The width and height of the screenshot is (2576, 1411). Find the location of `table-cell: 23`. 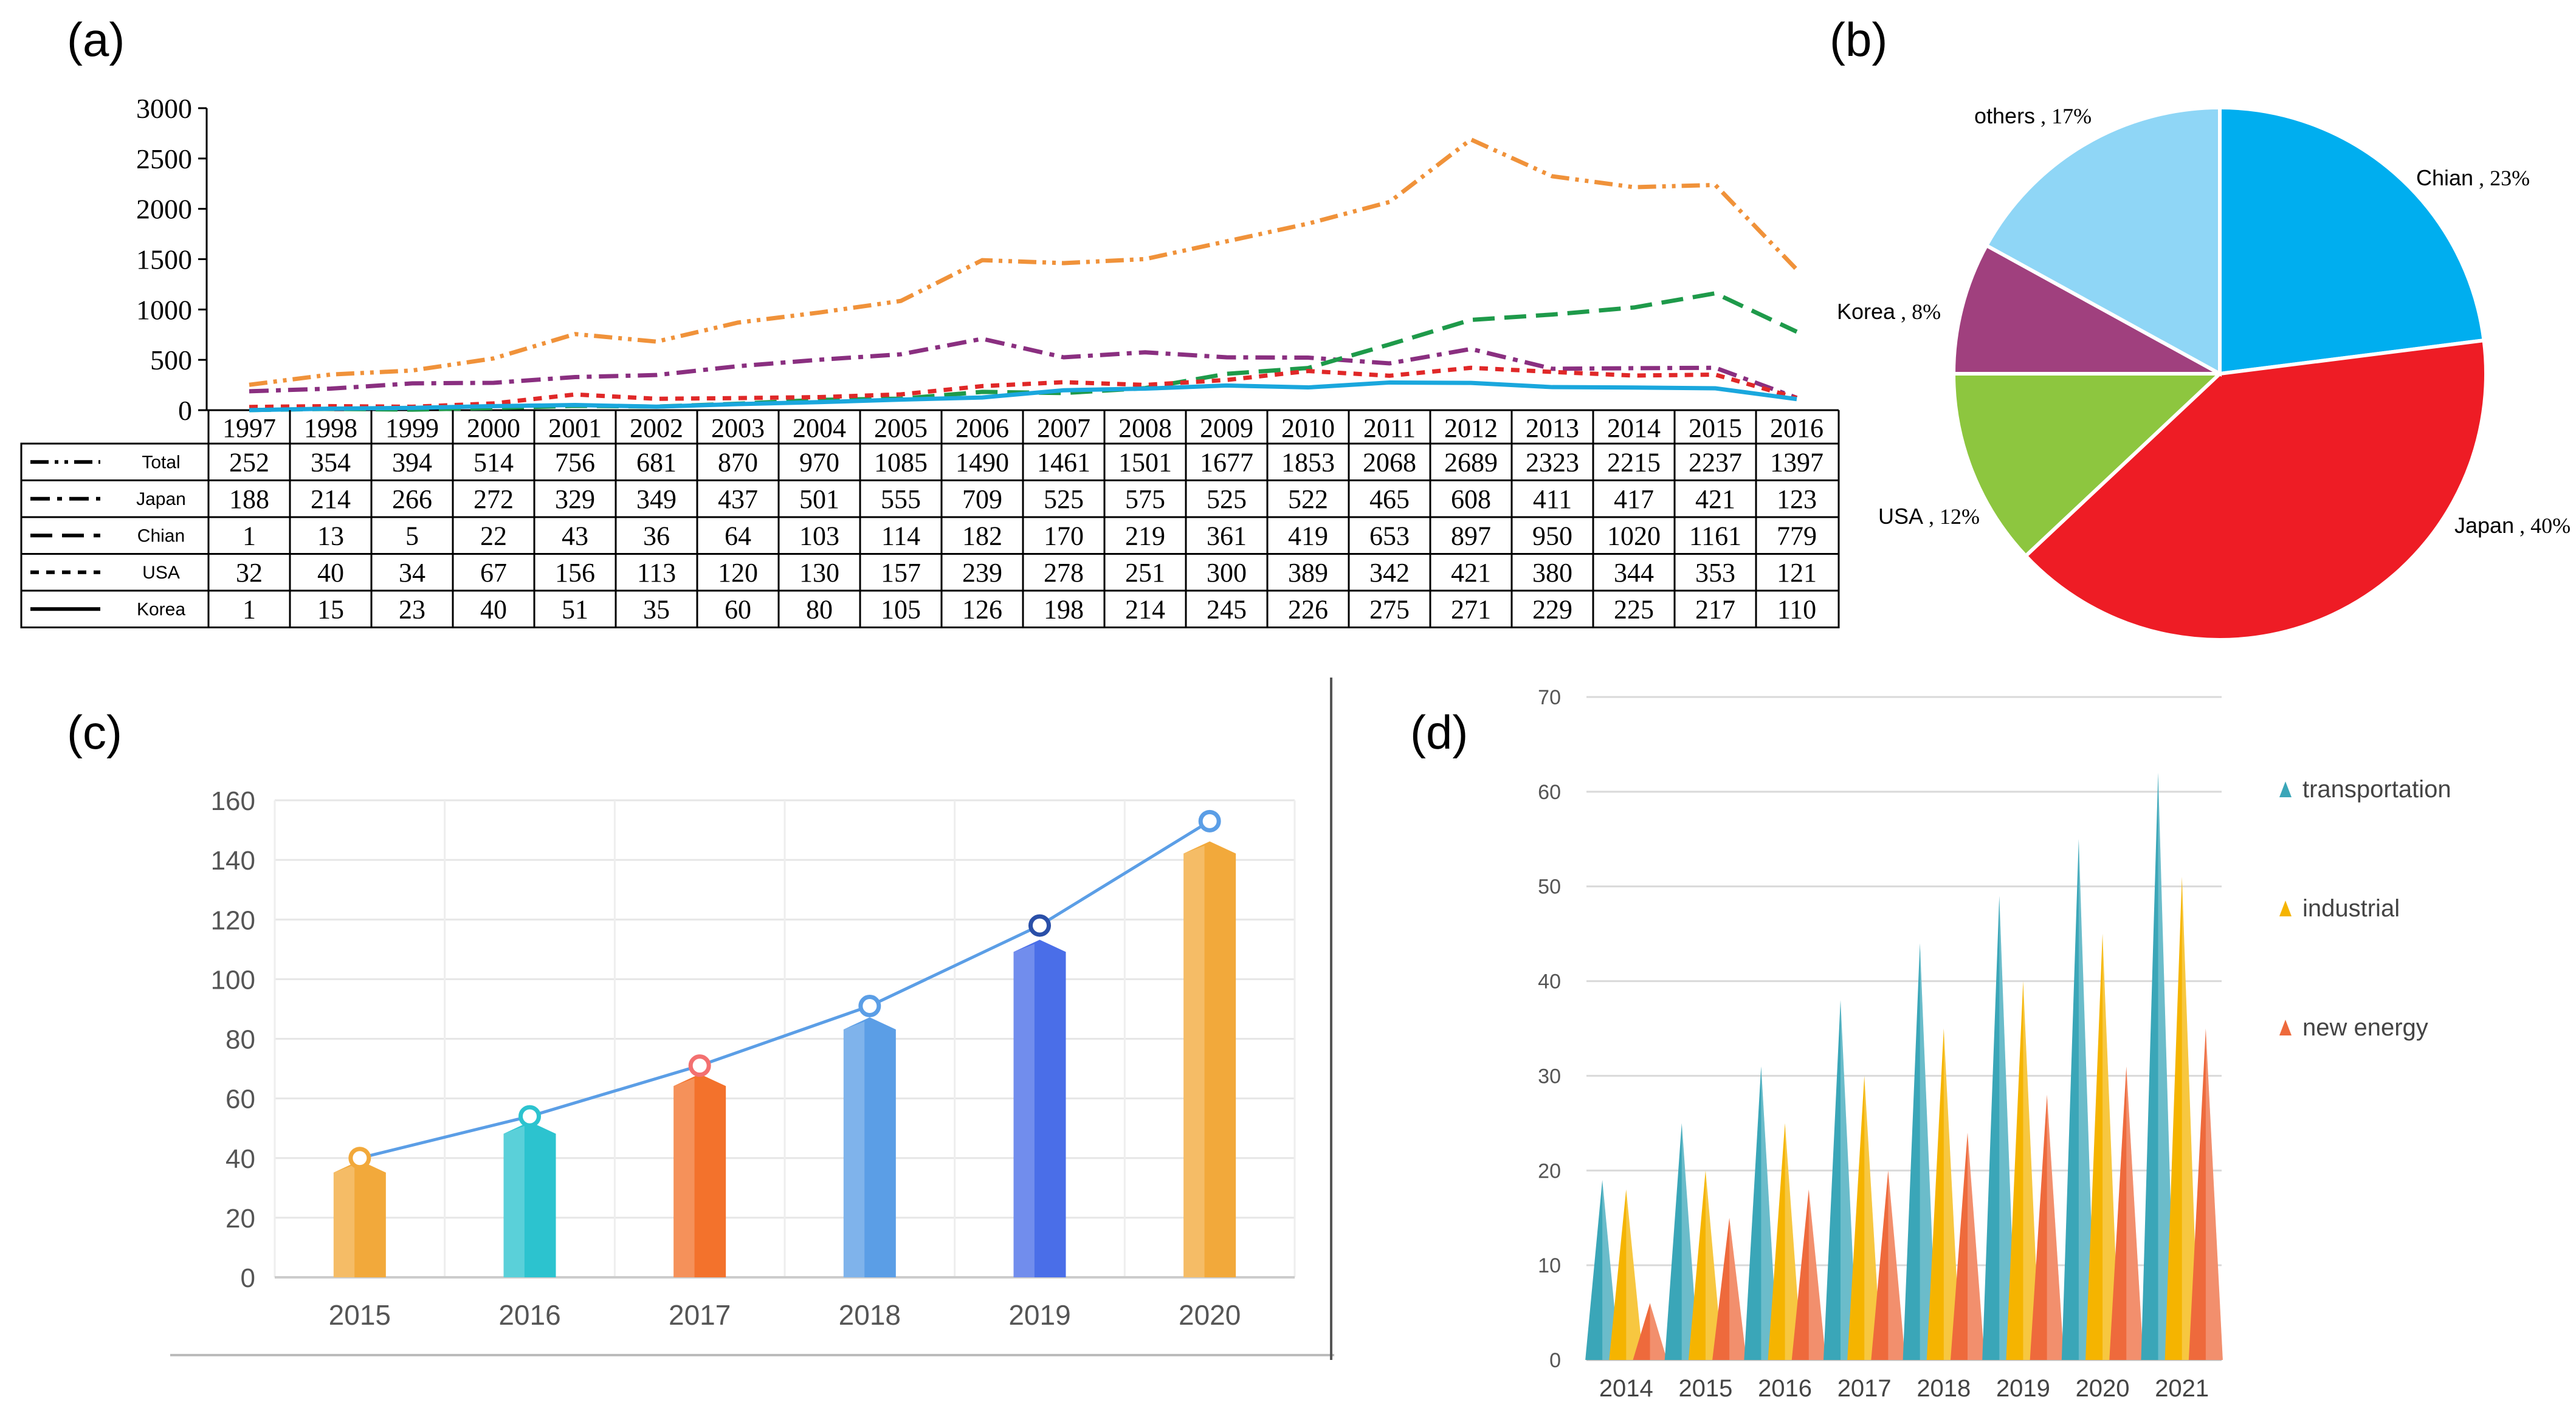

table-cell: 23 is located at coordinates (412, 609).